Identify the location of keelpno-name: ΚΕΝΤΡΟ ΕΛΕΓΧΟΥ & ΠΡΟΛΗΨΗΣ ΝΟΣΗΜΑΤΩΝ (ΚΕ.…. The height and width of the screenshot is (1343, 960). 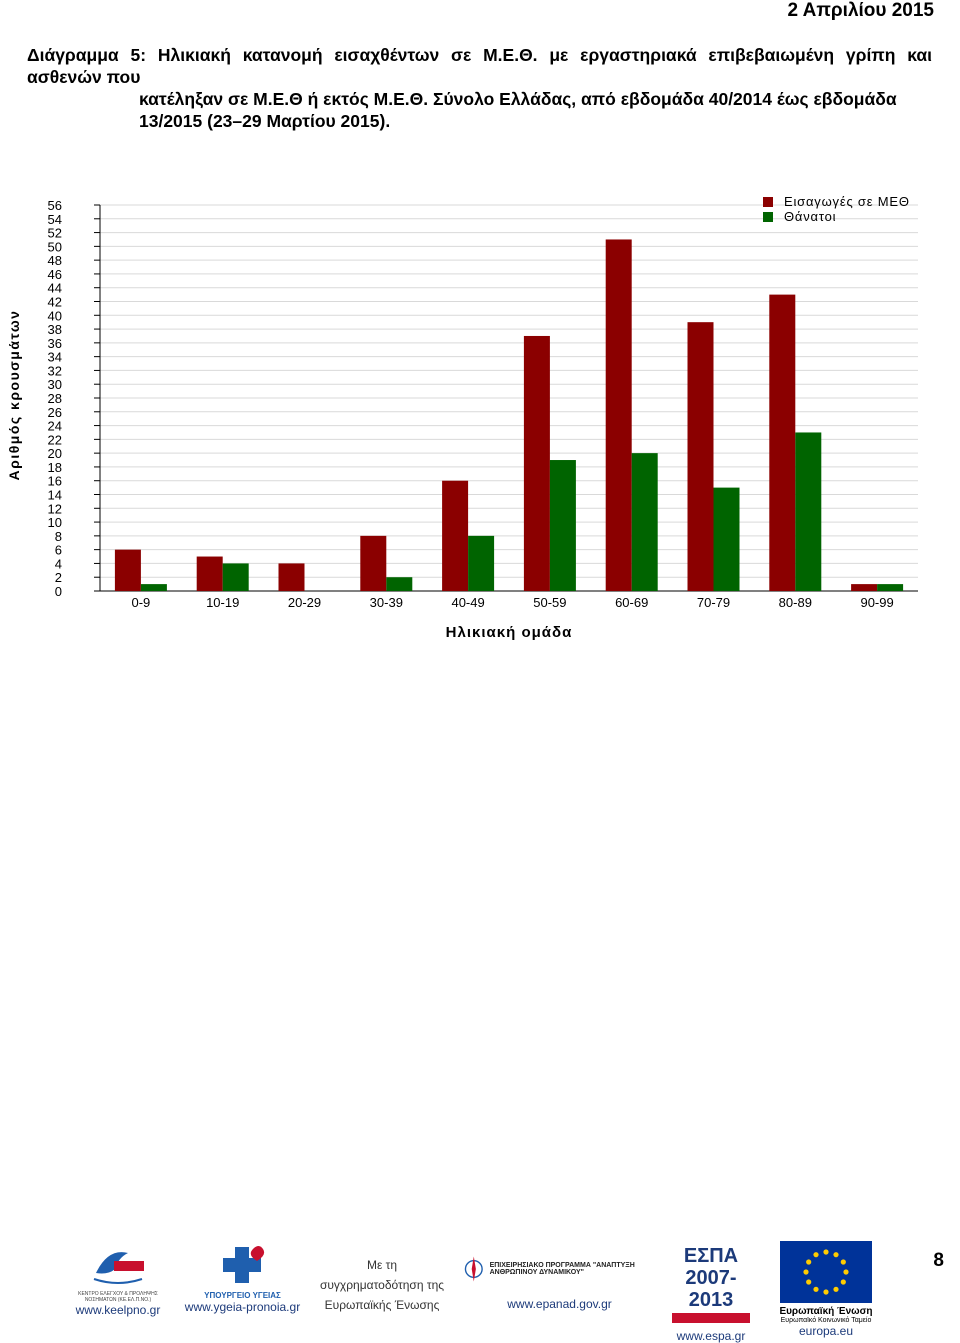
(118, 1297).